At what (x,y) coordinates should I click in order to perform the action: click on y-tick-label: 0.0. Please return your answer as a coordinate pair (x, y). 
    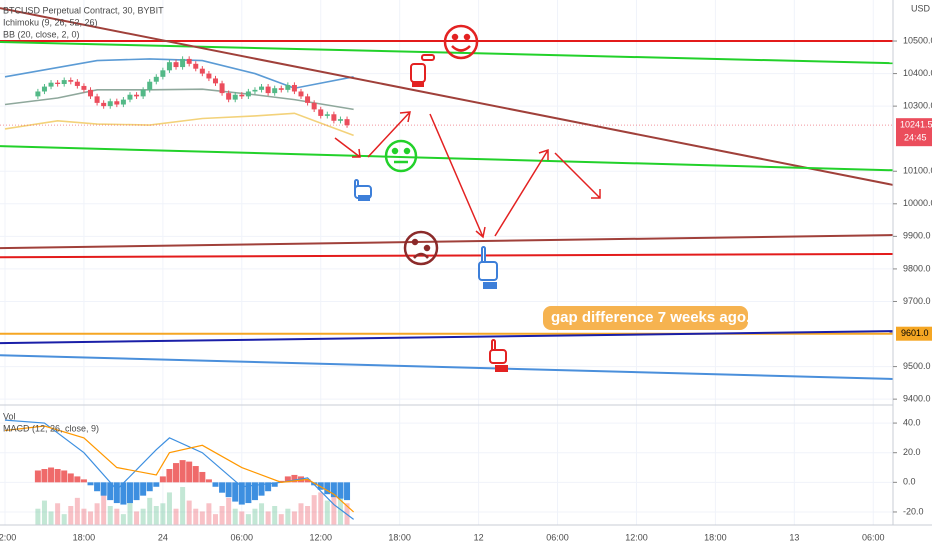
    Looking at the image, I should click on (909, 482).